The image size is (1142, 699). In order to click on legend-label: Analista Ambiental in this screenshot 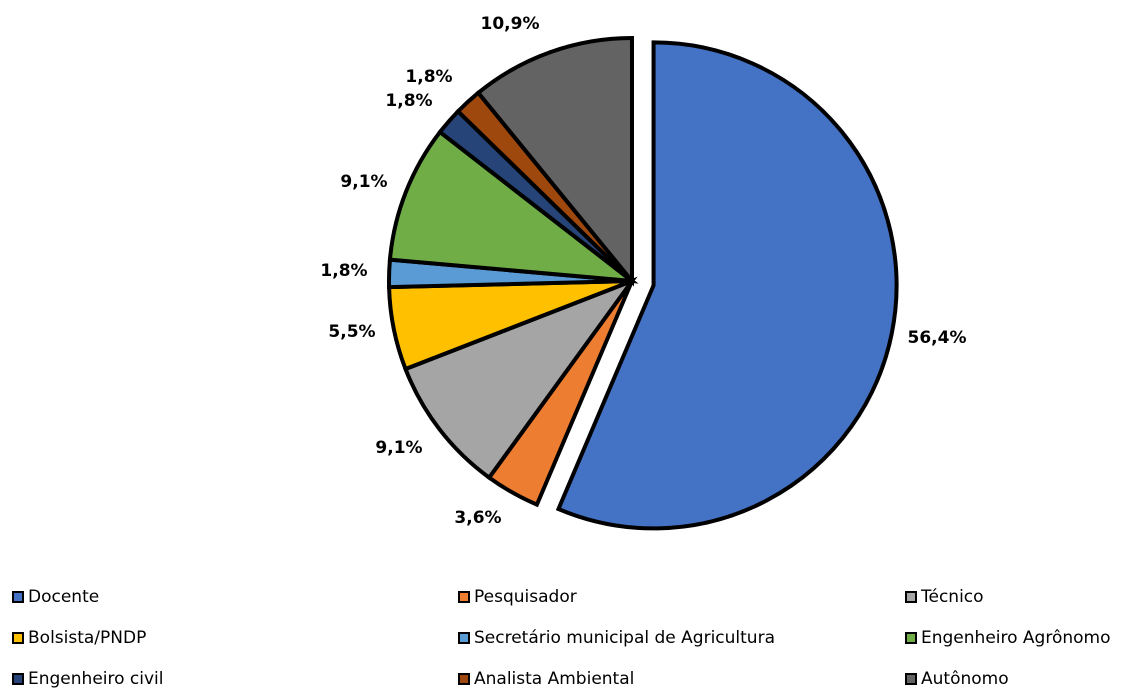, I will do `click(554, 679)`.